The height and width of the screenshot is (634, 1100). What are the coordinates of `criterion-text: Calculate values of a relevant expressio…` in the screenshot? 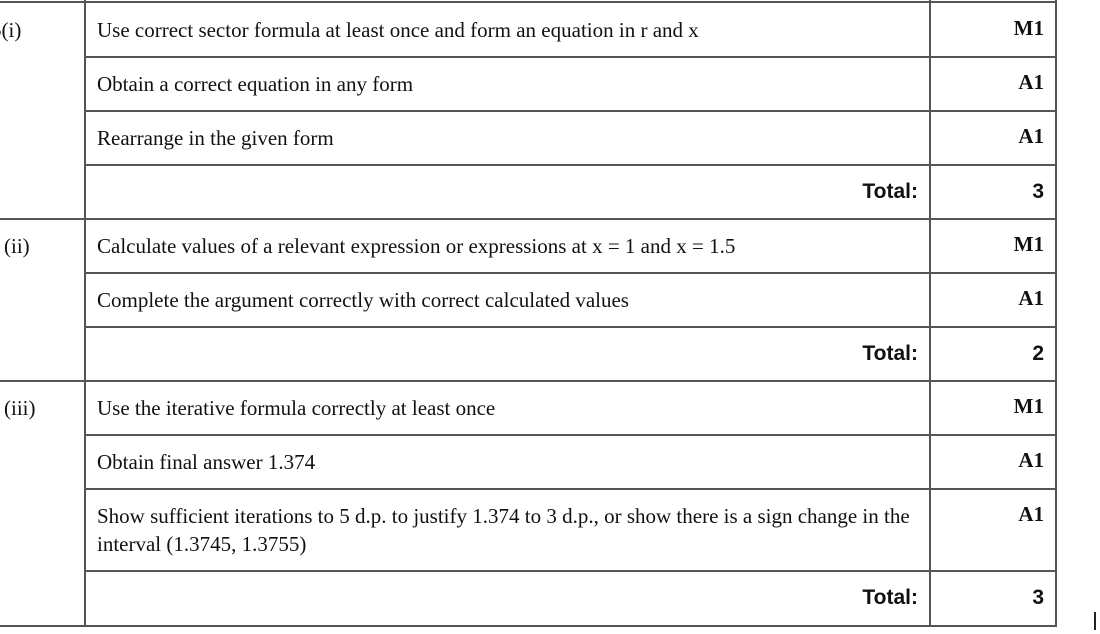 It's located at (416, 246).